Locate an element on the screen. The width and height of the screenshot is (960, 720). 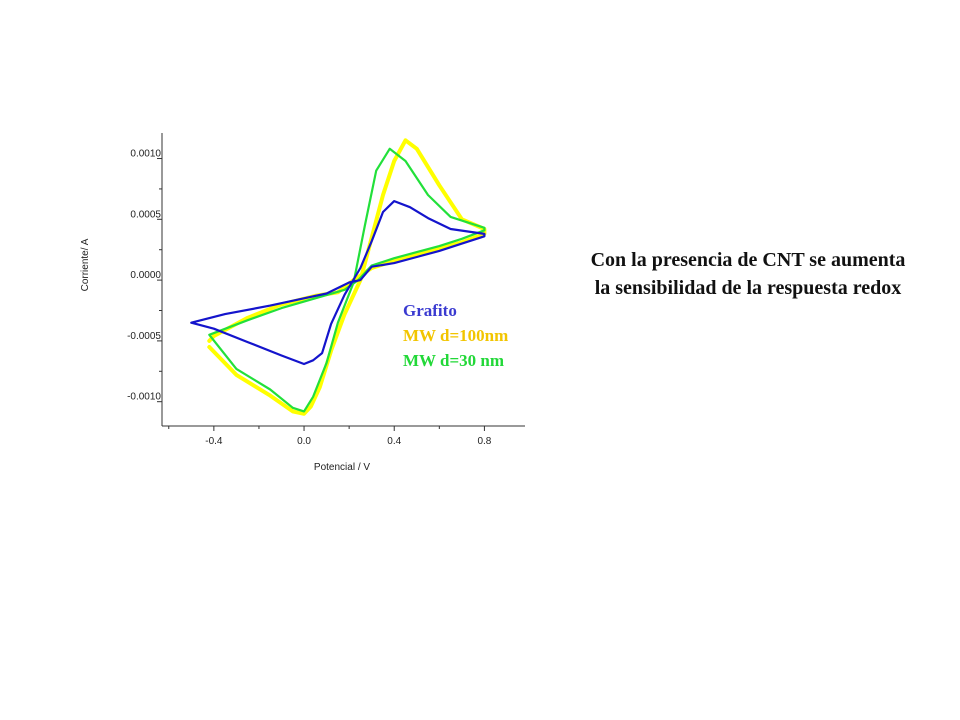
legend-entry: MW d=100nm is located at coordinates (455, 335).